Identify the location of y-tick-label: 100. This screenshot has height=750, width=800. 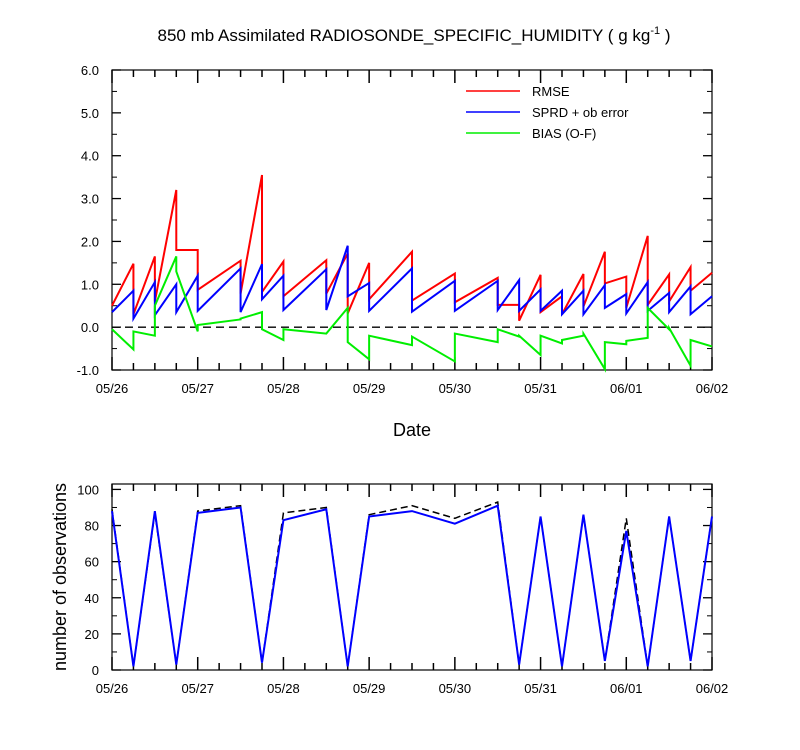
(88, 489).